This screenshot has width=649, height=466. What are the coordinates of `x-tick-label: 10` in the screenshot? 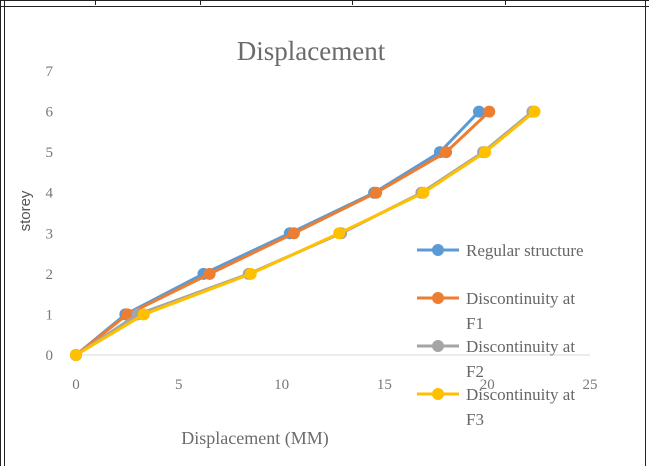 It's located at (281, 385).